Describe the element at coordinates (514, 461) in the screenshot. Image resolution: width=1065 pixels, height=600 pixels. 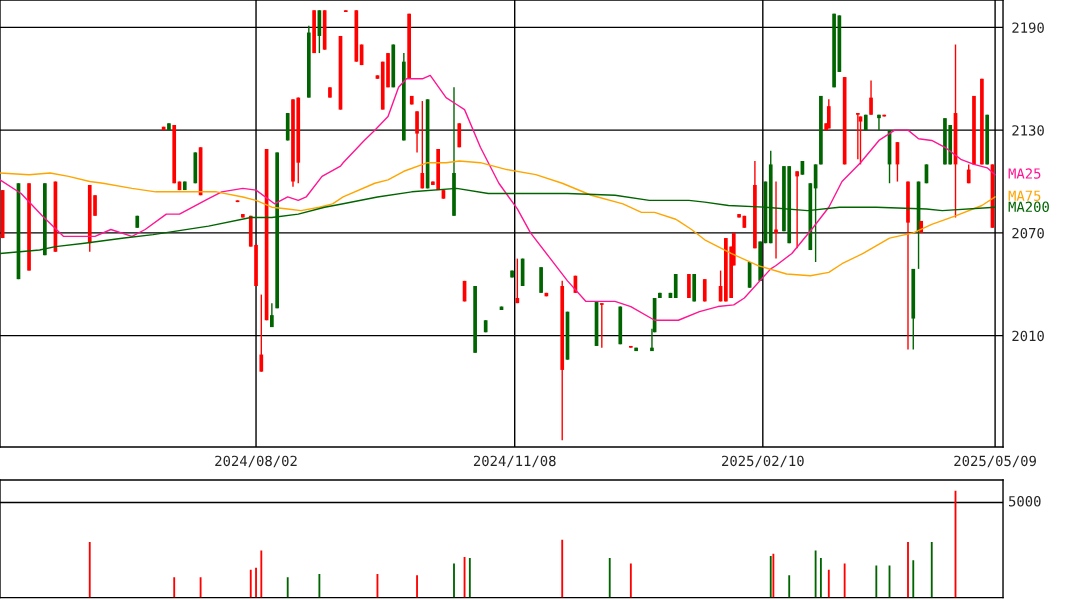
I see `x-tick-label: 2024/11/08` at that location.